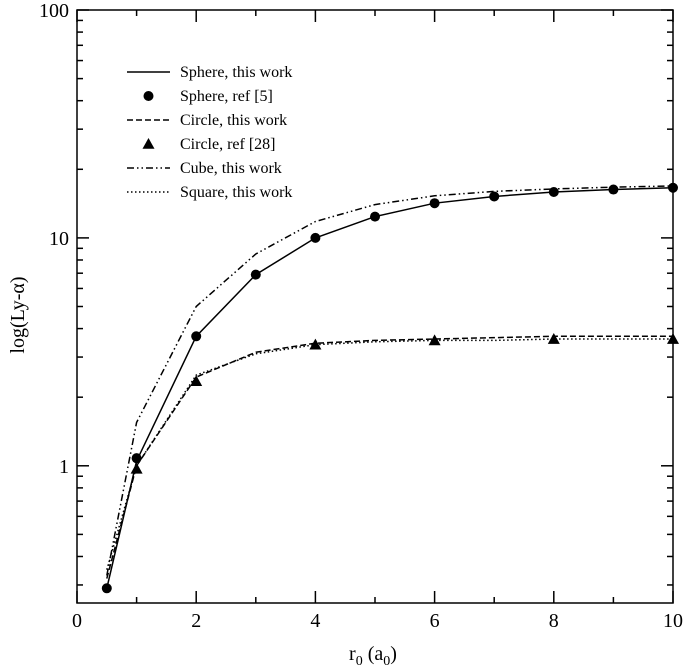 Image resolution: width=685 pixels, height=668 pixels. I want to click on x-tick-label: 6, so click(435, 621).